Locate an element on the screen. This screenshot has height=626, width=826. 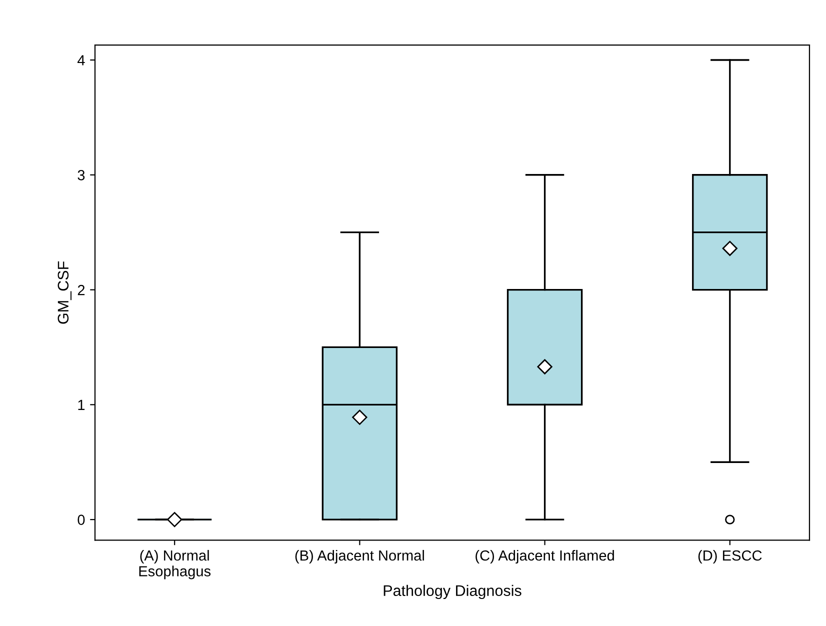
y-tick-label: 2 is located at coordinates (81, 290).